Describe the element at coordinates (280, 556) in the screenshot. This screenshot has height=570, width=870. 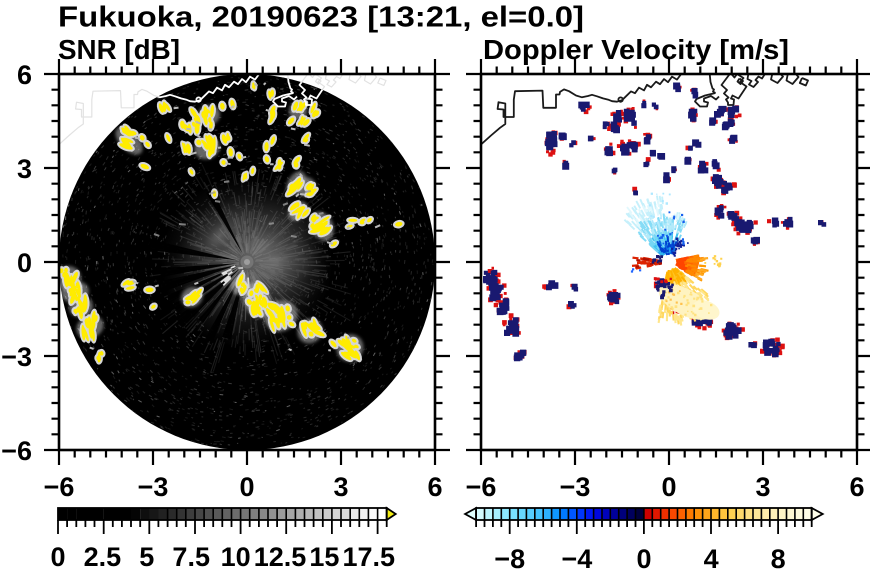
I see `svg-text: 12.5` at that location.